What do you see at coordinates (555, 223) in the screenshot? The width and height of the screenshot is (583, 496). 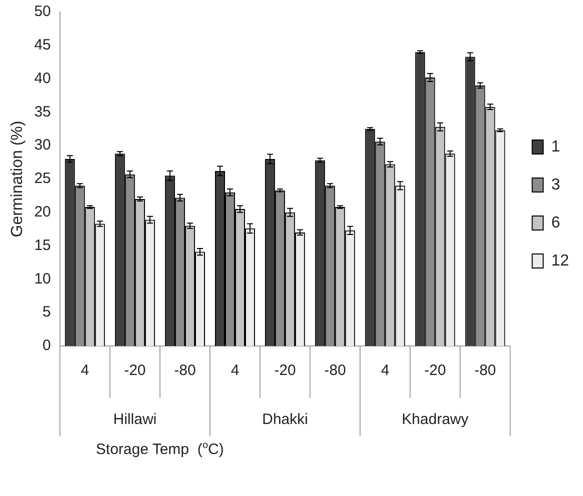 I see `legend-label: 6` at bounding box center [555, 223].